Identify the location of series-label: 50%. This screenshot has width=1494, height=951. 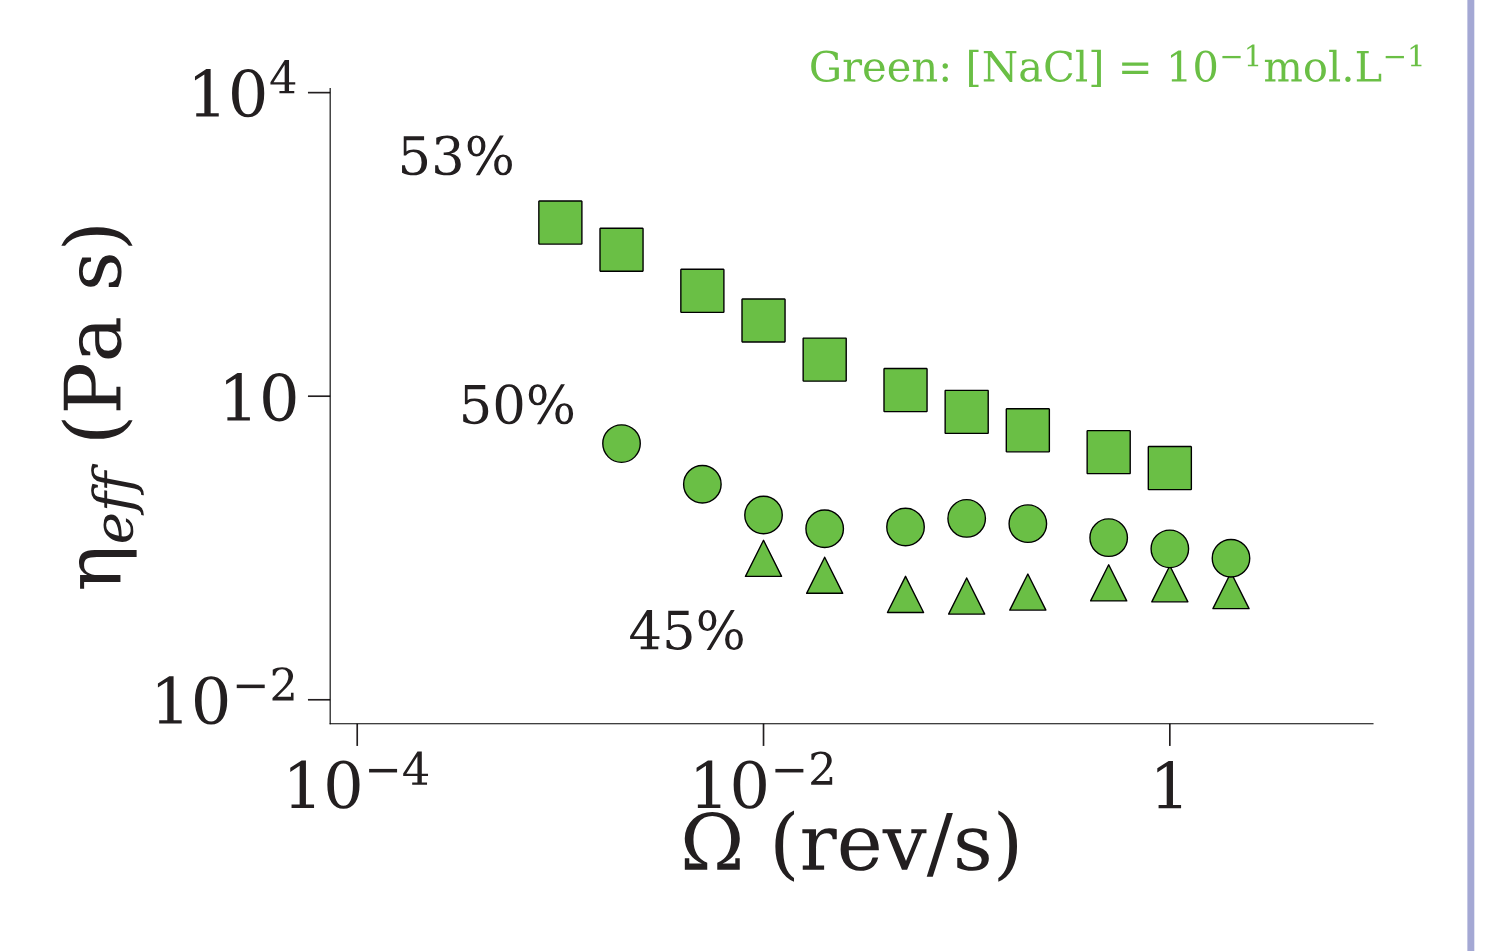
(518, 404).